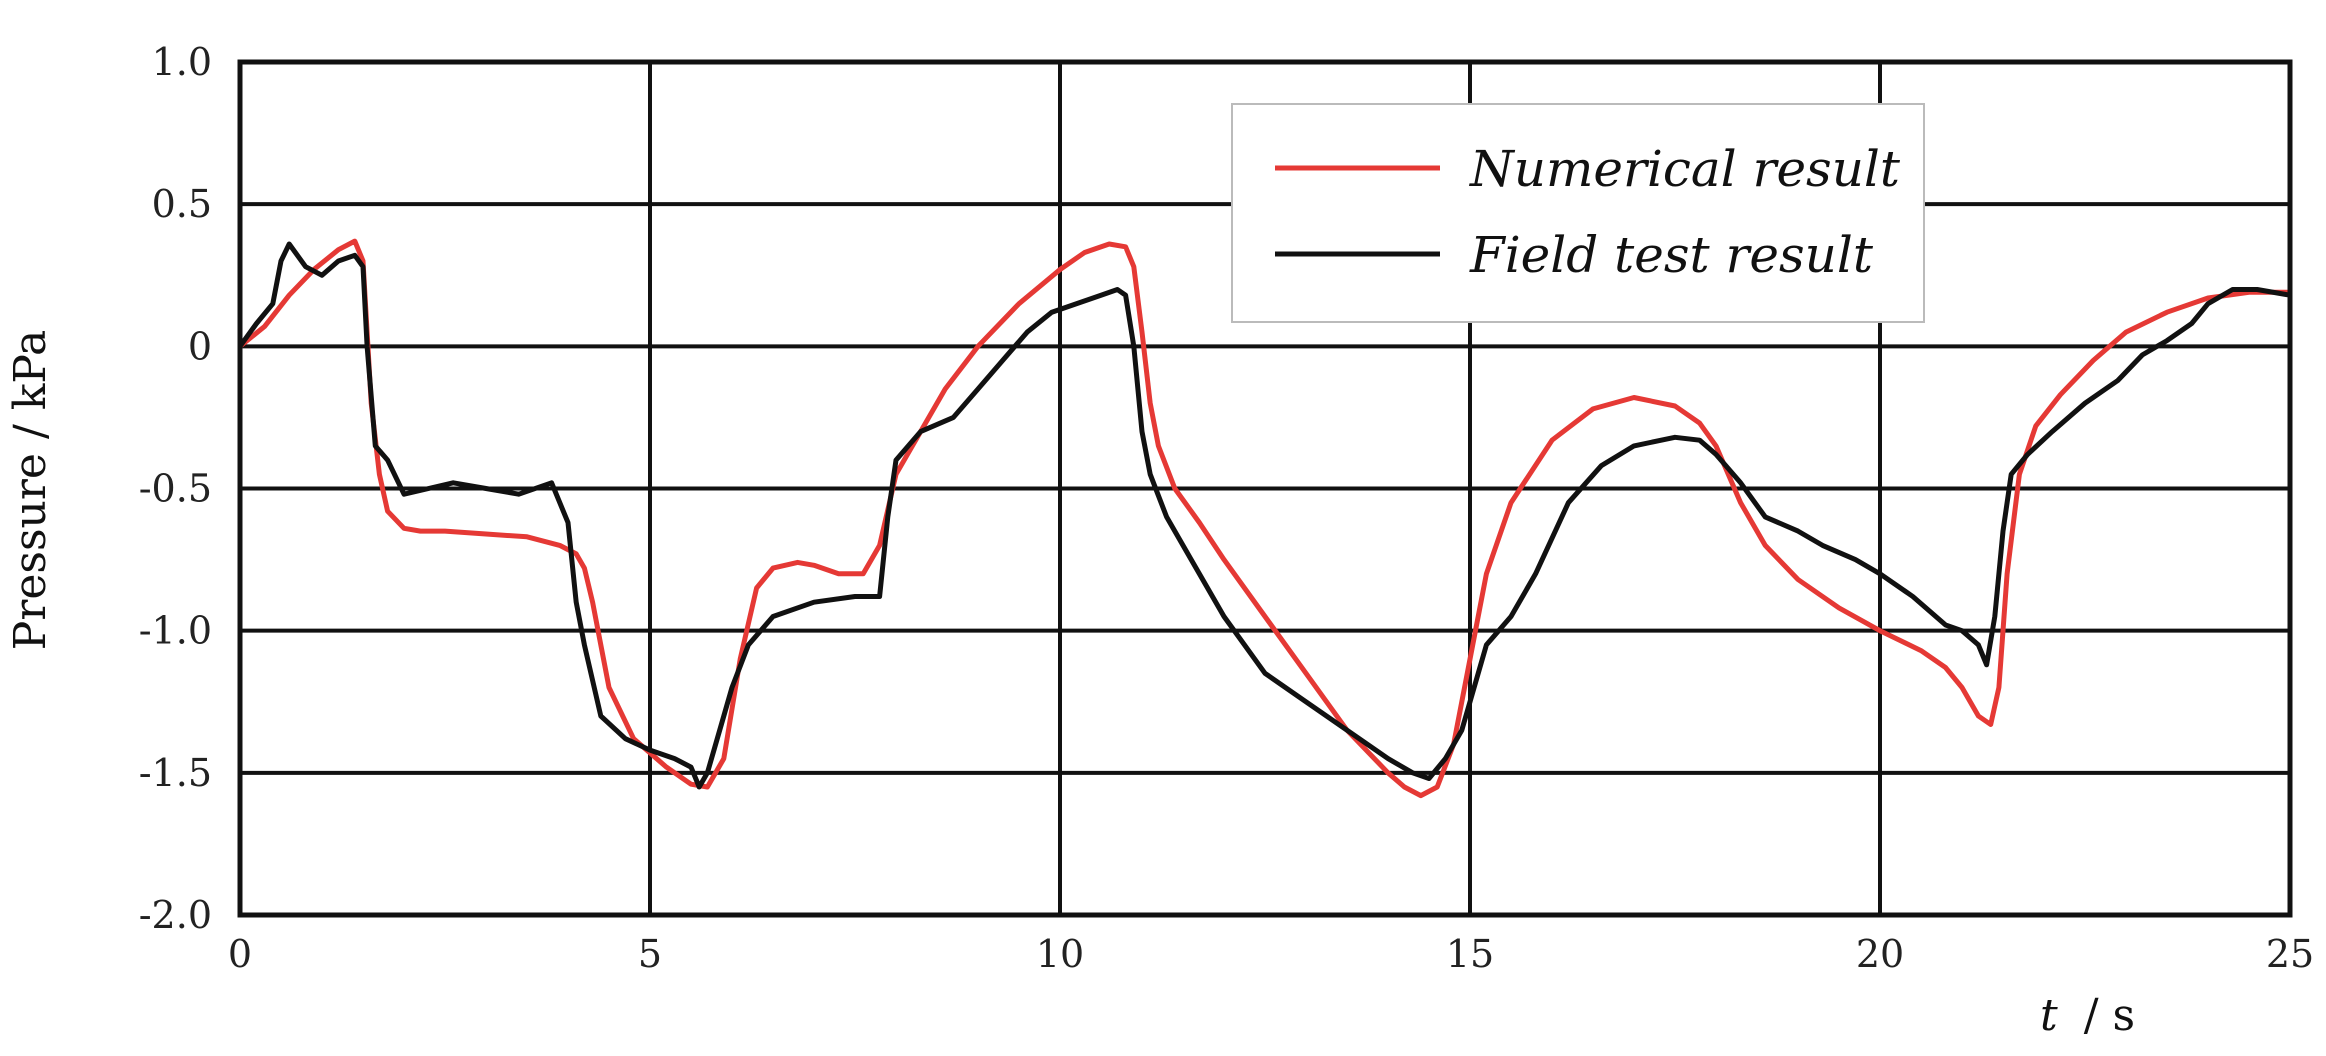 This screenshot has height=1056, width=2326. I want to click on legend-box, so click(1578, 213).